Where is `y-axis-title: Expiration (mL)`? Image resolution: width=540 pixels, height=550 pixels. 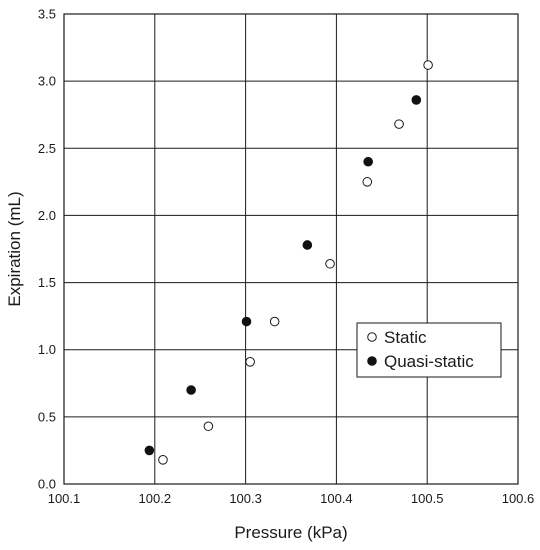 y-axis-title: Expiration (mL) is located at coordinates (14, 248).